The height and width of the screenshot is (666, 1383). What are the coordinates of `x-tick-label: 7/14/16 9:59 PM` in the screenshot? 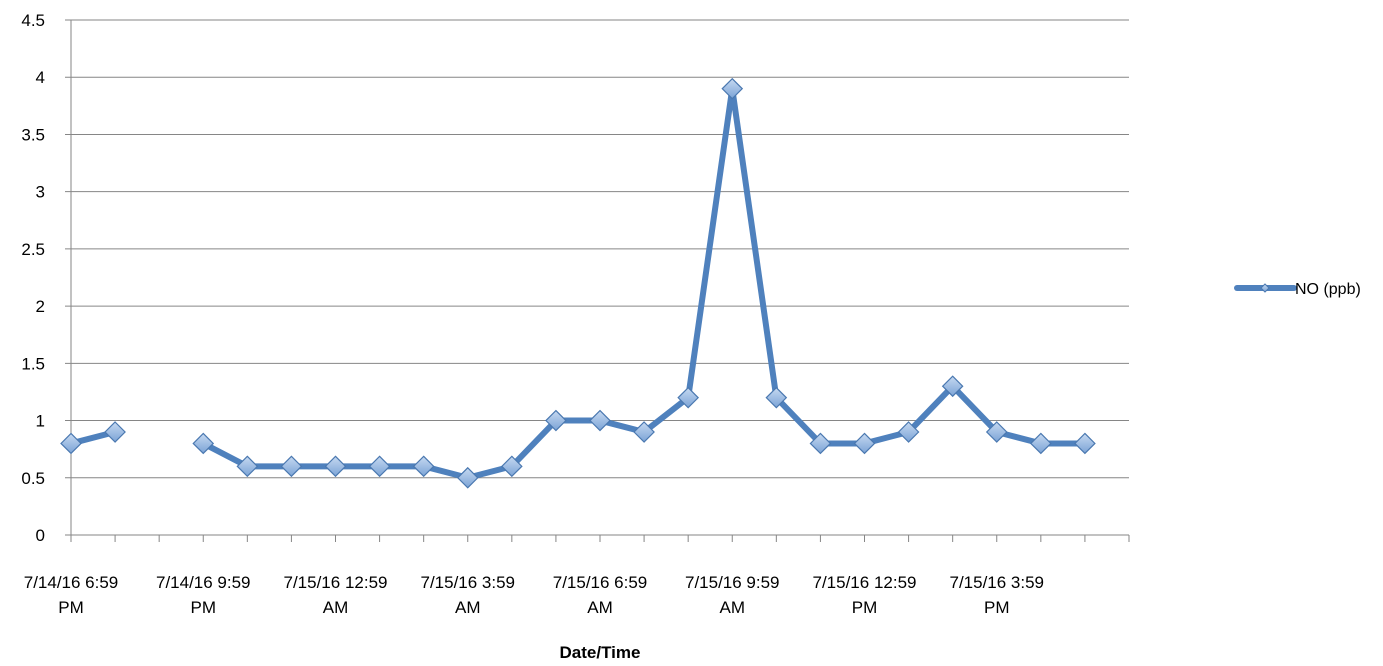 It's located at (203, 595).